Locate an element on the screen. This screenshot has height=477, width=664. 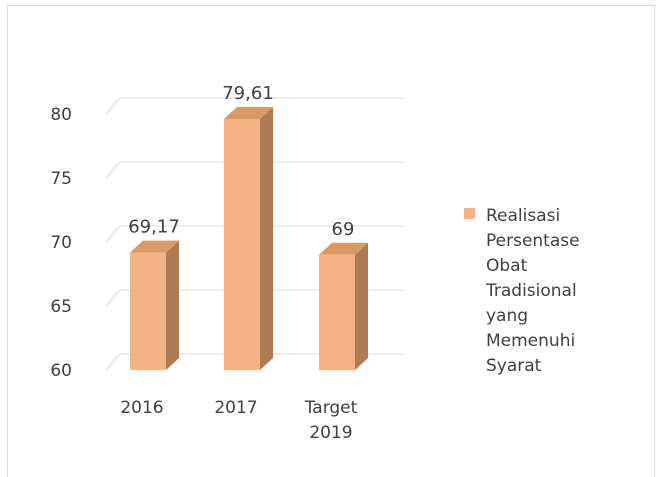
data-label: 69,17 is located at coordinates (154, 227).